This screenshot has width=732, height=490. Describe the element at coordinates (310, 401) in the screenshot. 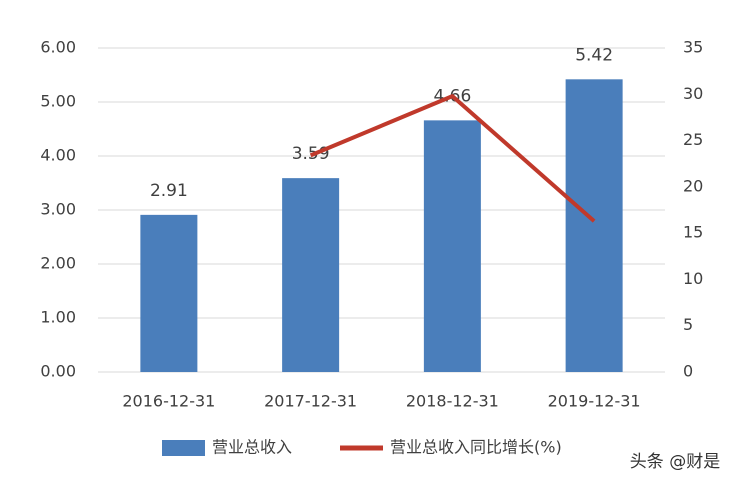

I see `x-tick-label: 2017-12-31` at that location.